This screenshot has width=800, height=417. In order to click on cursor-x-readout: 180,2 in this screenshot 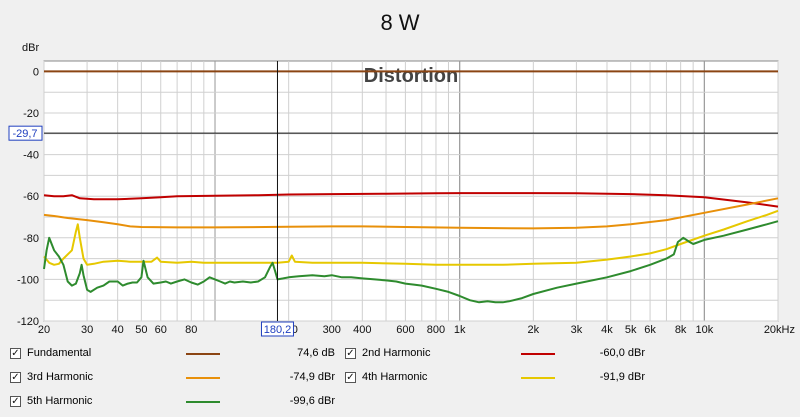, I will do `click(278, 330)`.